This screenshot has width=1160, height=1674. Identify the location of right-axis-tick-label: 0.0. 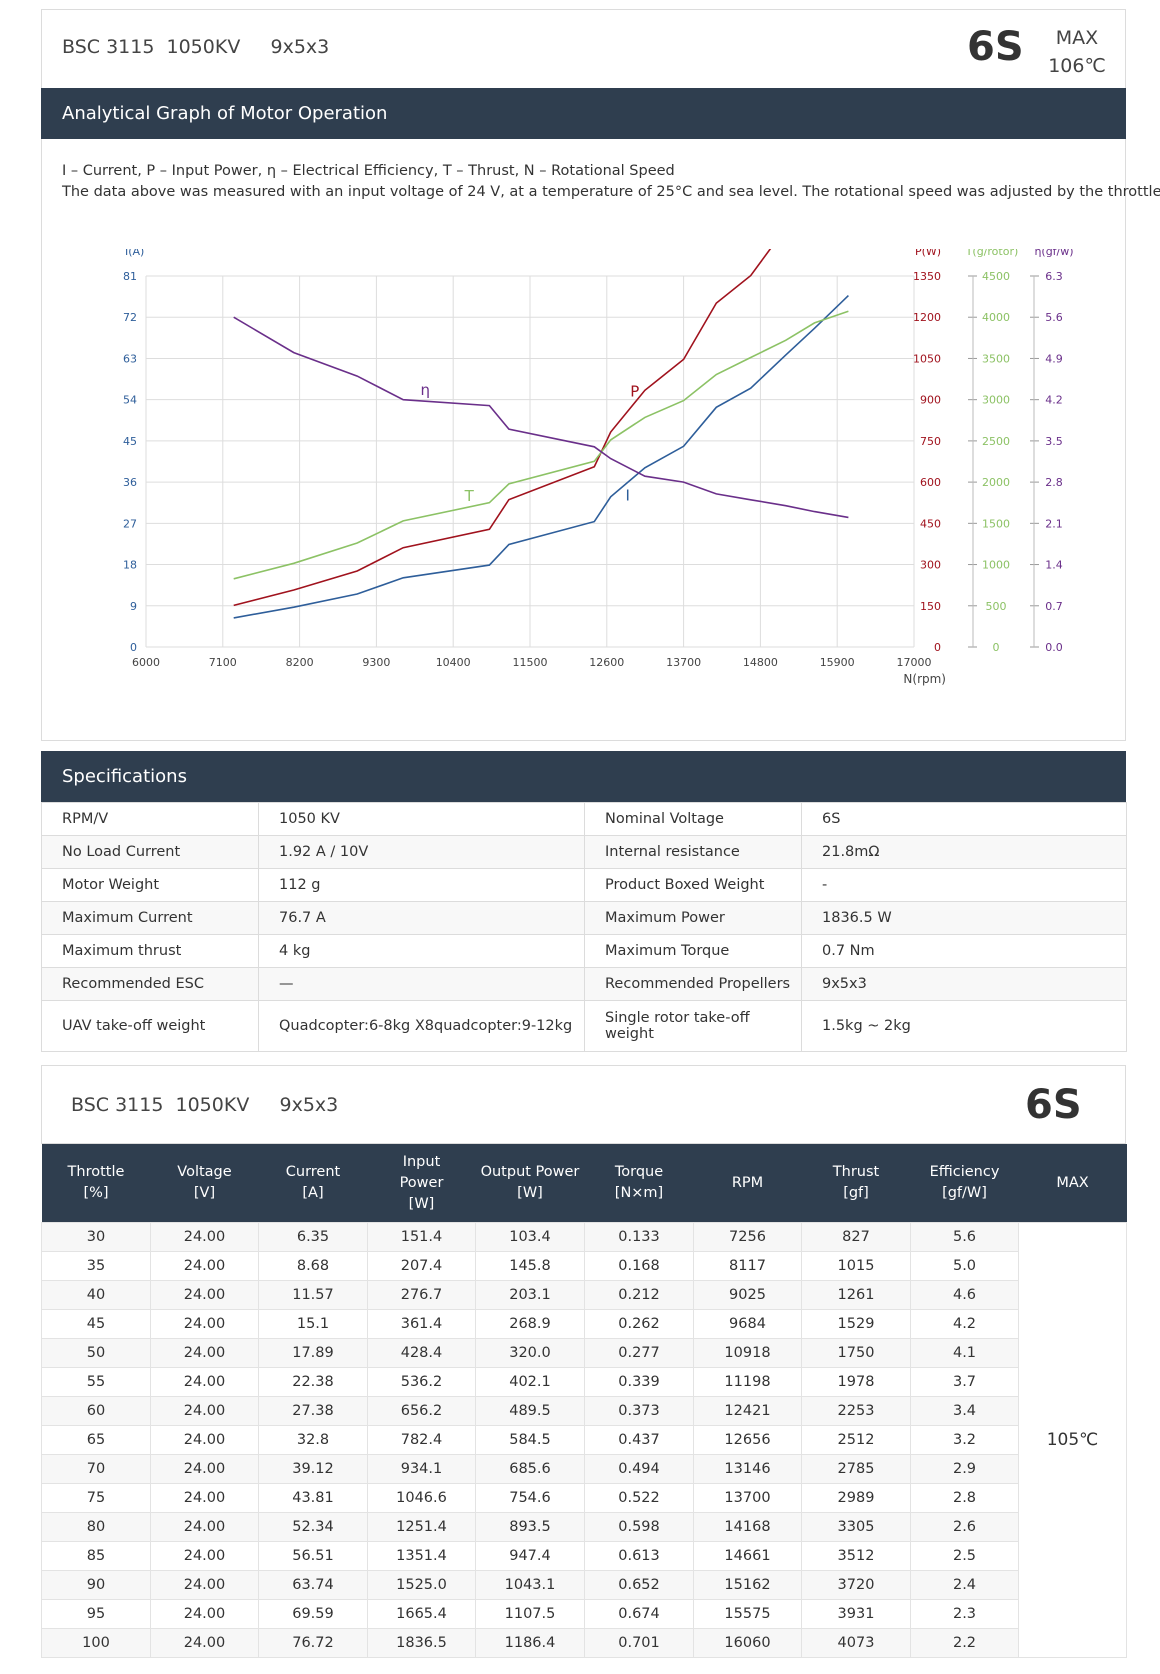
(1054, 647).